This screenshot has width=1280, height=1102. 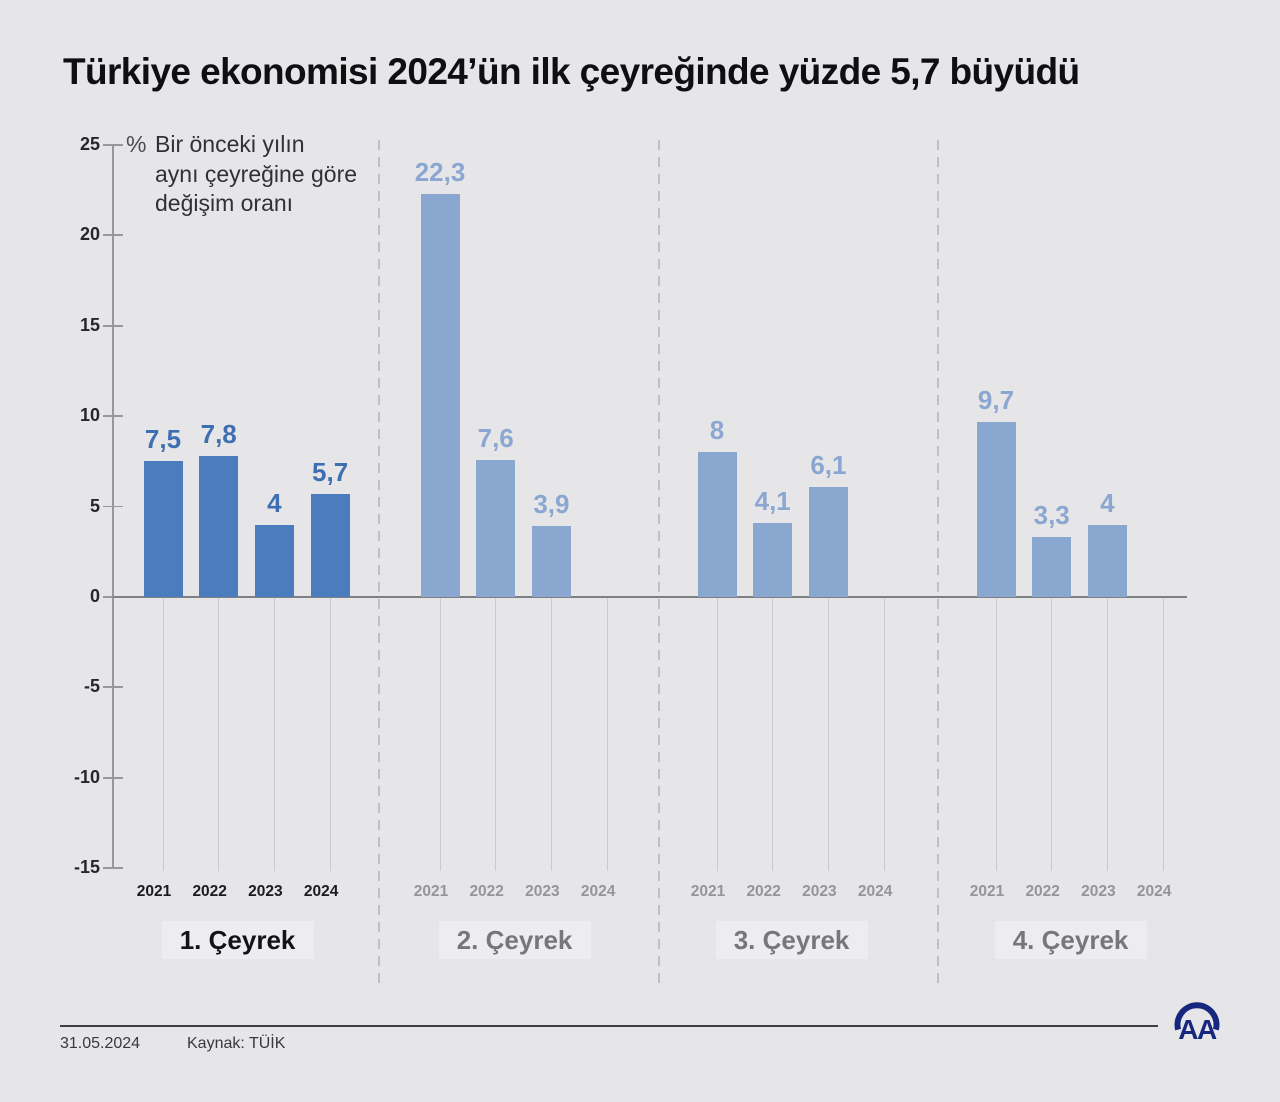 I want to click on y-tick-label: -5, so click(x=91, y=686).